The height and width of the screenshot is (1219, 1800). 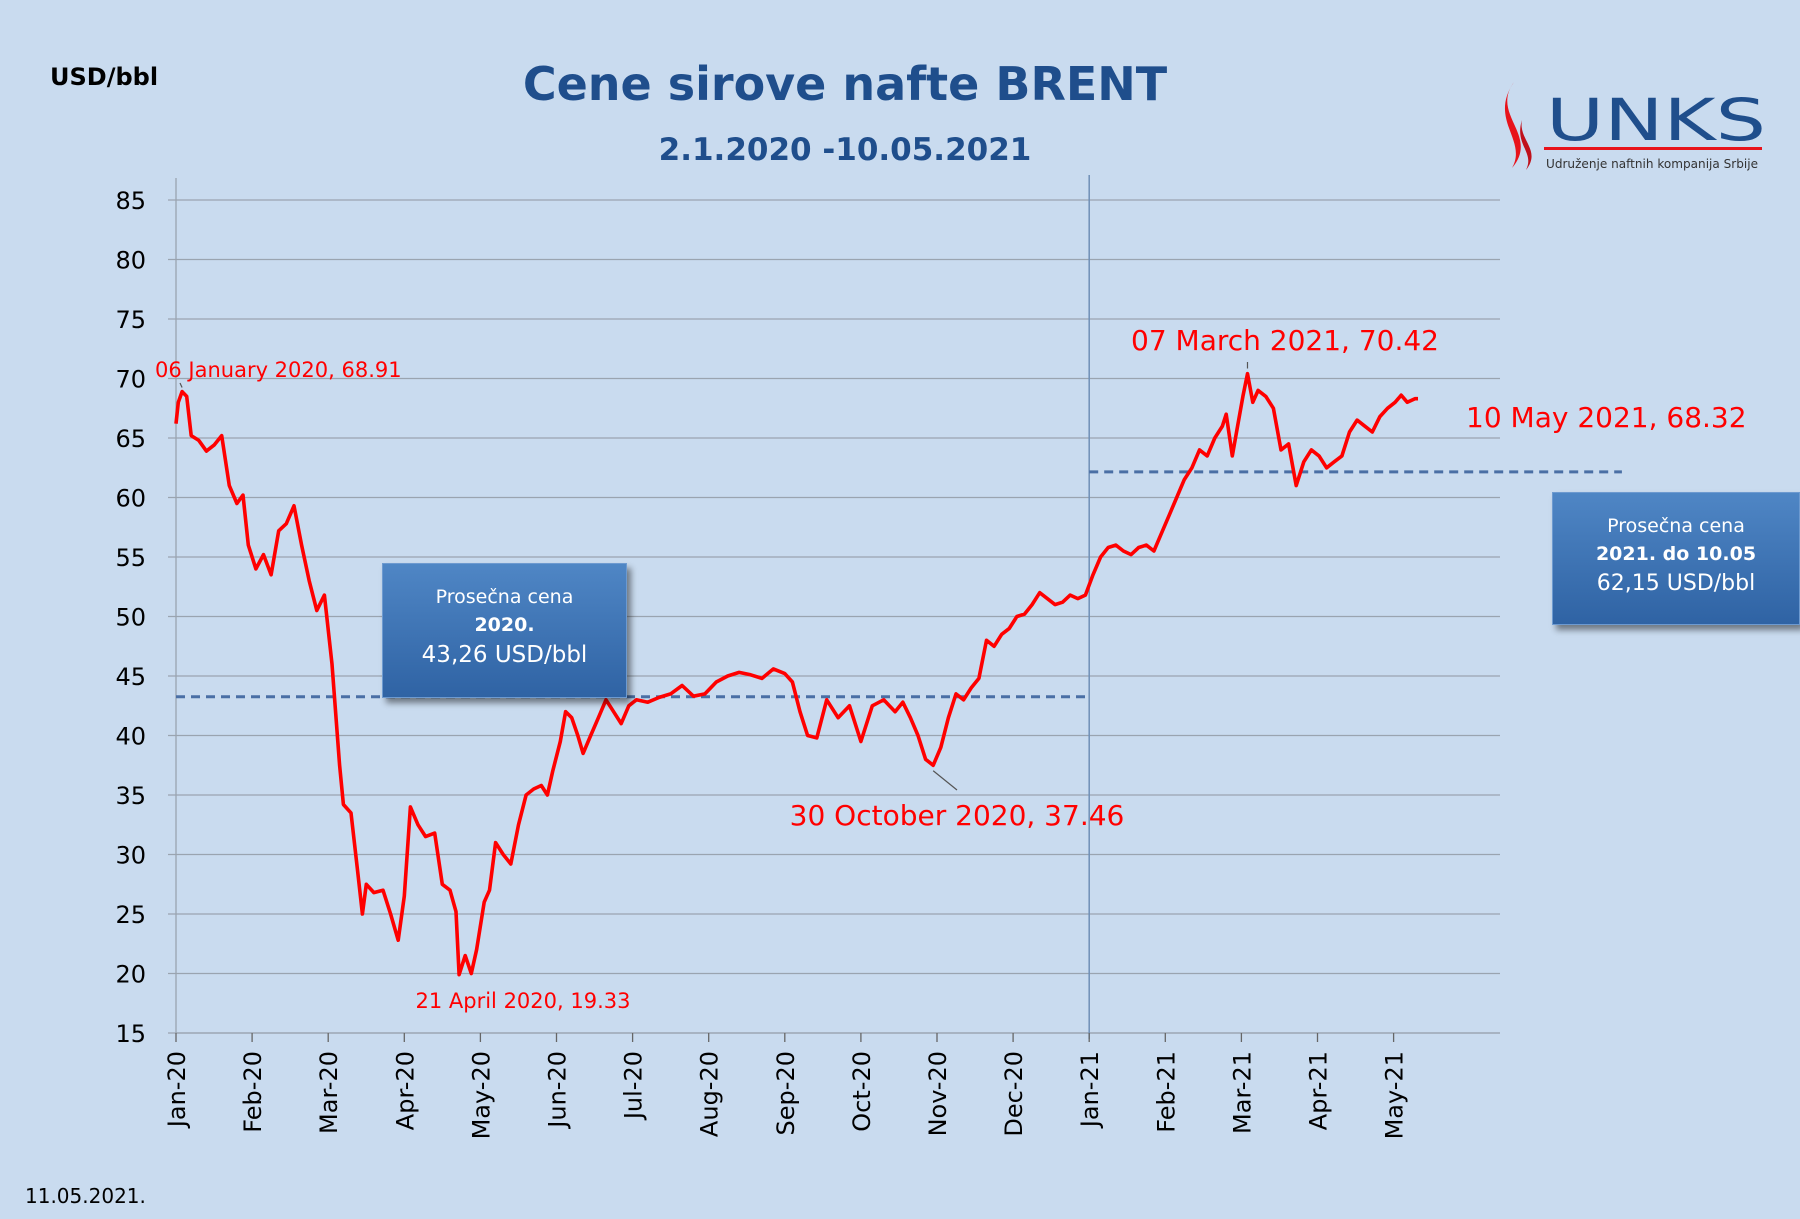 I want to click on x-tick-label-Jul-20: Jul-20, so click(x=634, y=1086).